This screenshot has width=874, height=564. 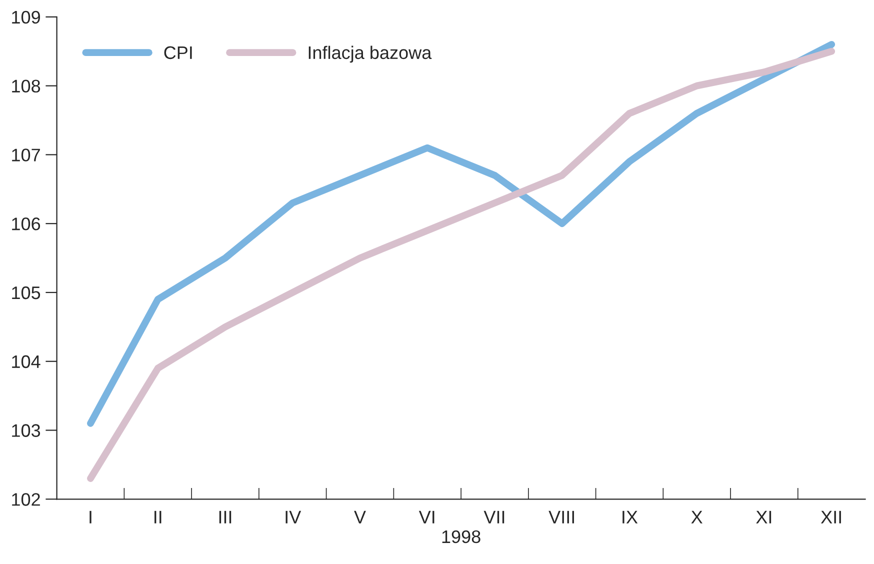 I want to click on x-tick-label: II, so click(x=158, y=517).